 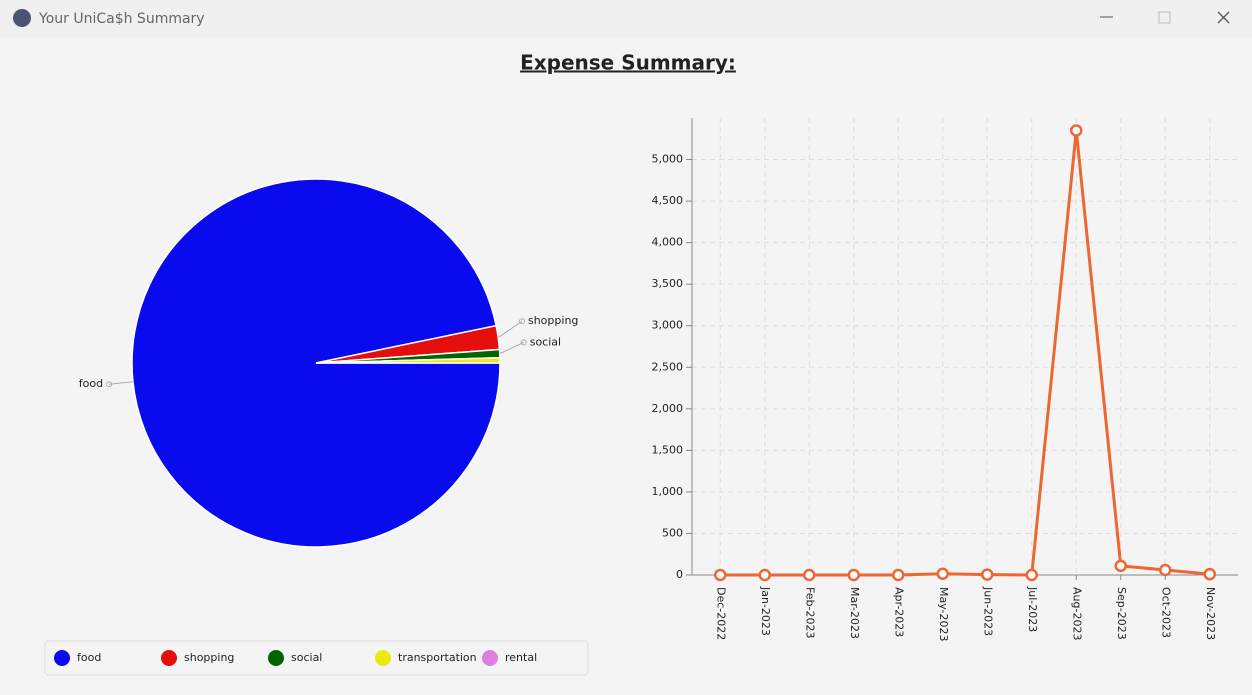 I want to click on y-tick-label: 500, so click(x=672, y=532).